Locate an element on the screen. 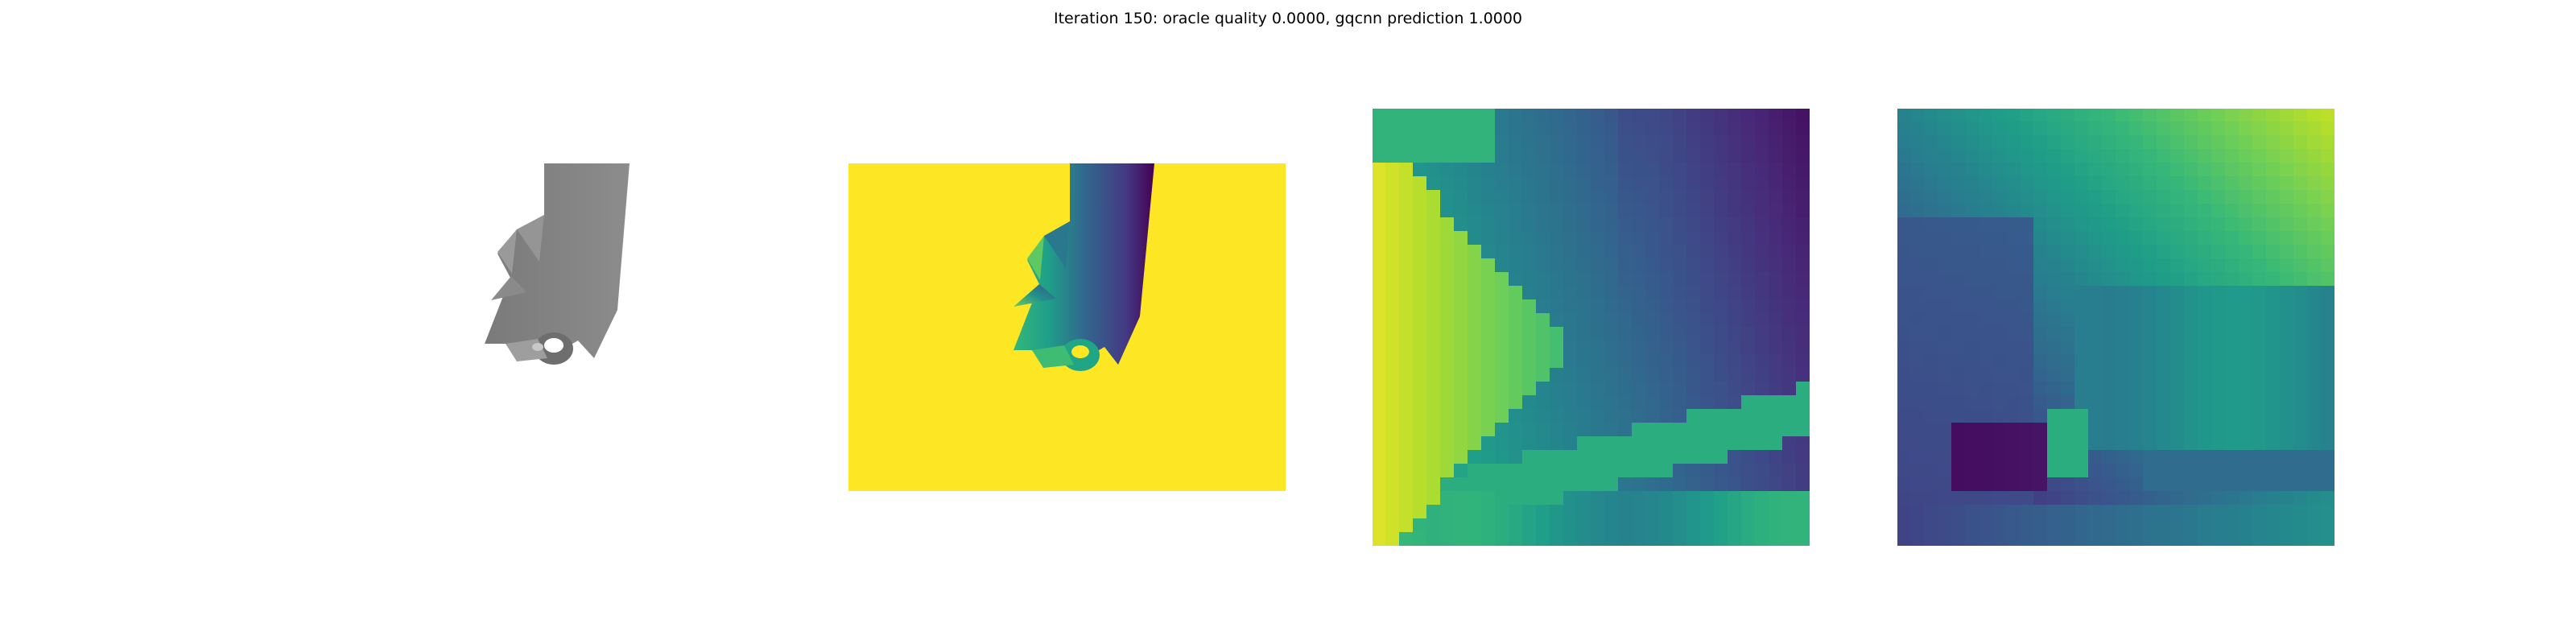 The image size is (2576, 644). depth-image is located at coordinates (1067, 327).